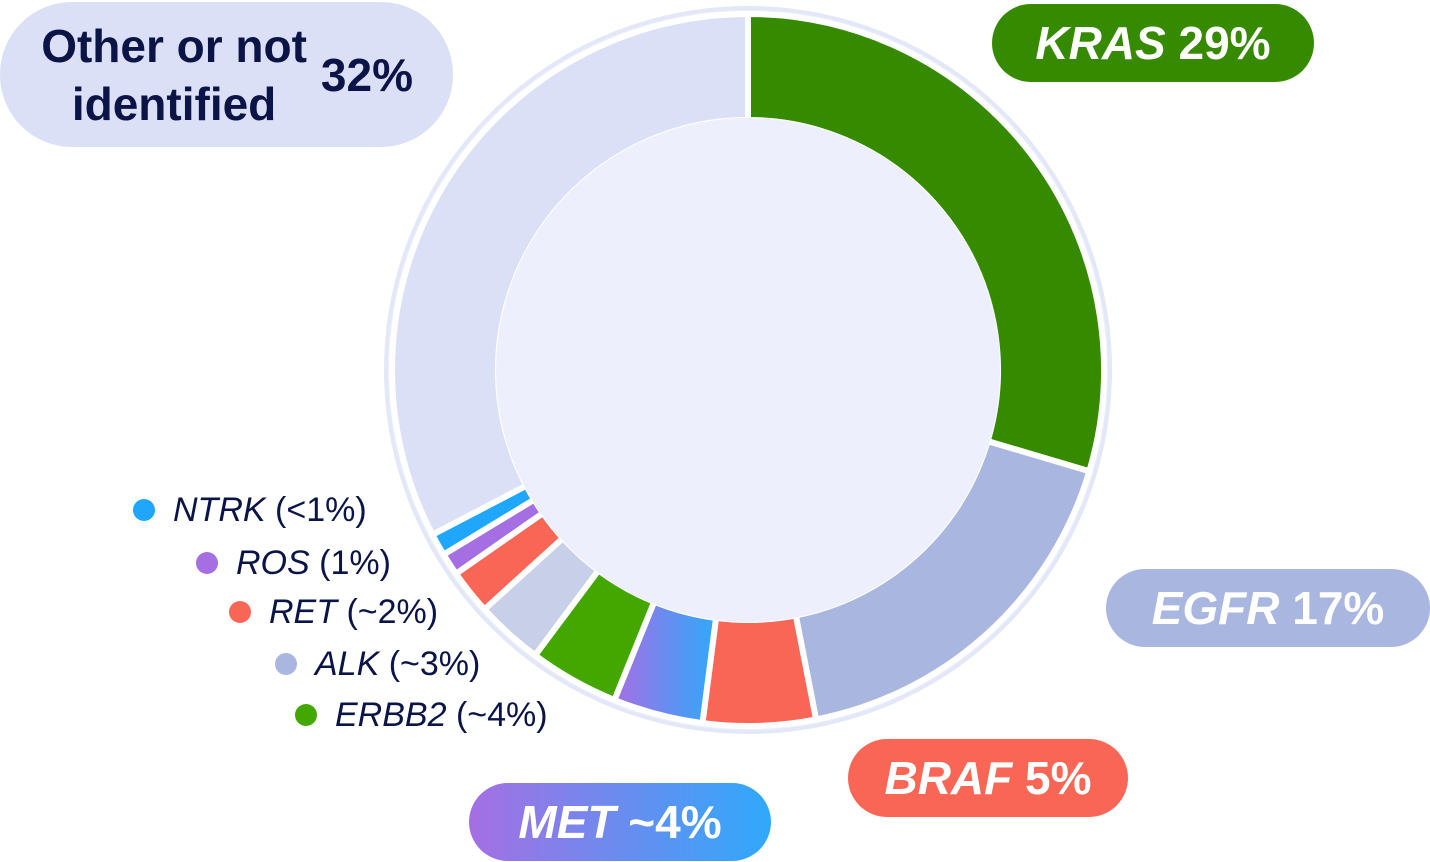  I want to click on callout-met-label: MET, so click(567, 822).